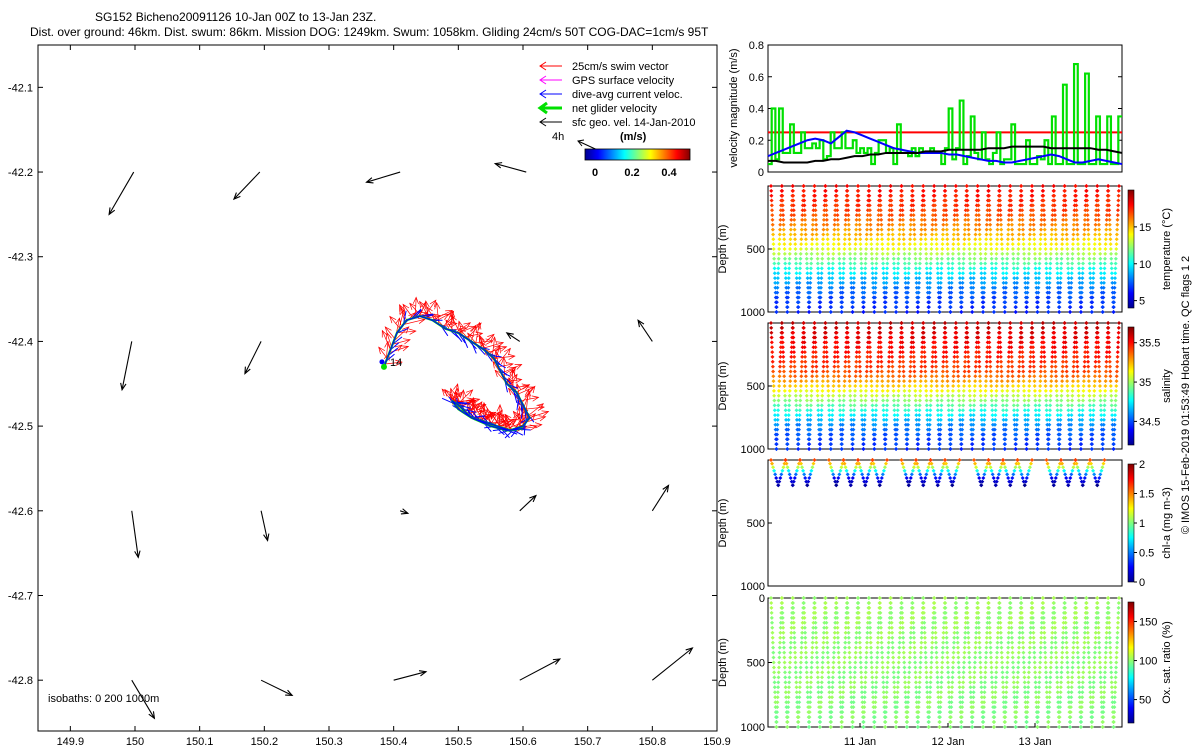  What do you see at coordinates (756, 78) in the screenshot?
I see `velocity-ytick-label: 0.6` at bounding box center [756, 78].